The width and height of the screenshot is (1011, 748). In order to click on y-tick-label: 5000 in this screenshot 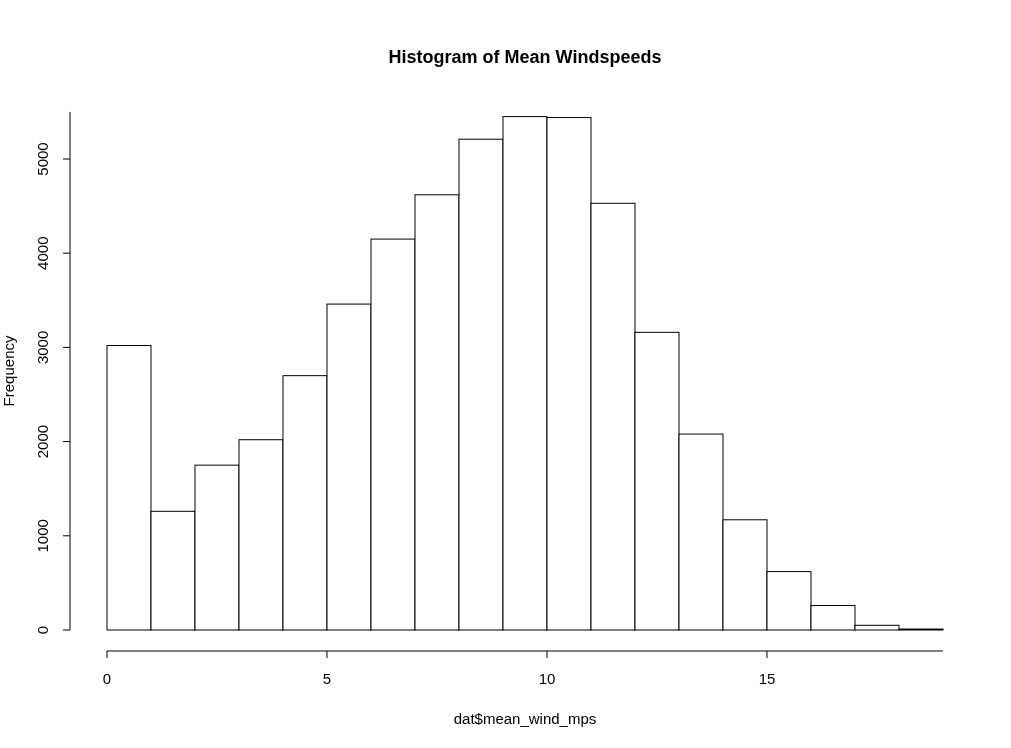, I will do `click(42, 159)`.